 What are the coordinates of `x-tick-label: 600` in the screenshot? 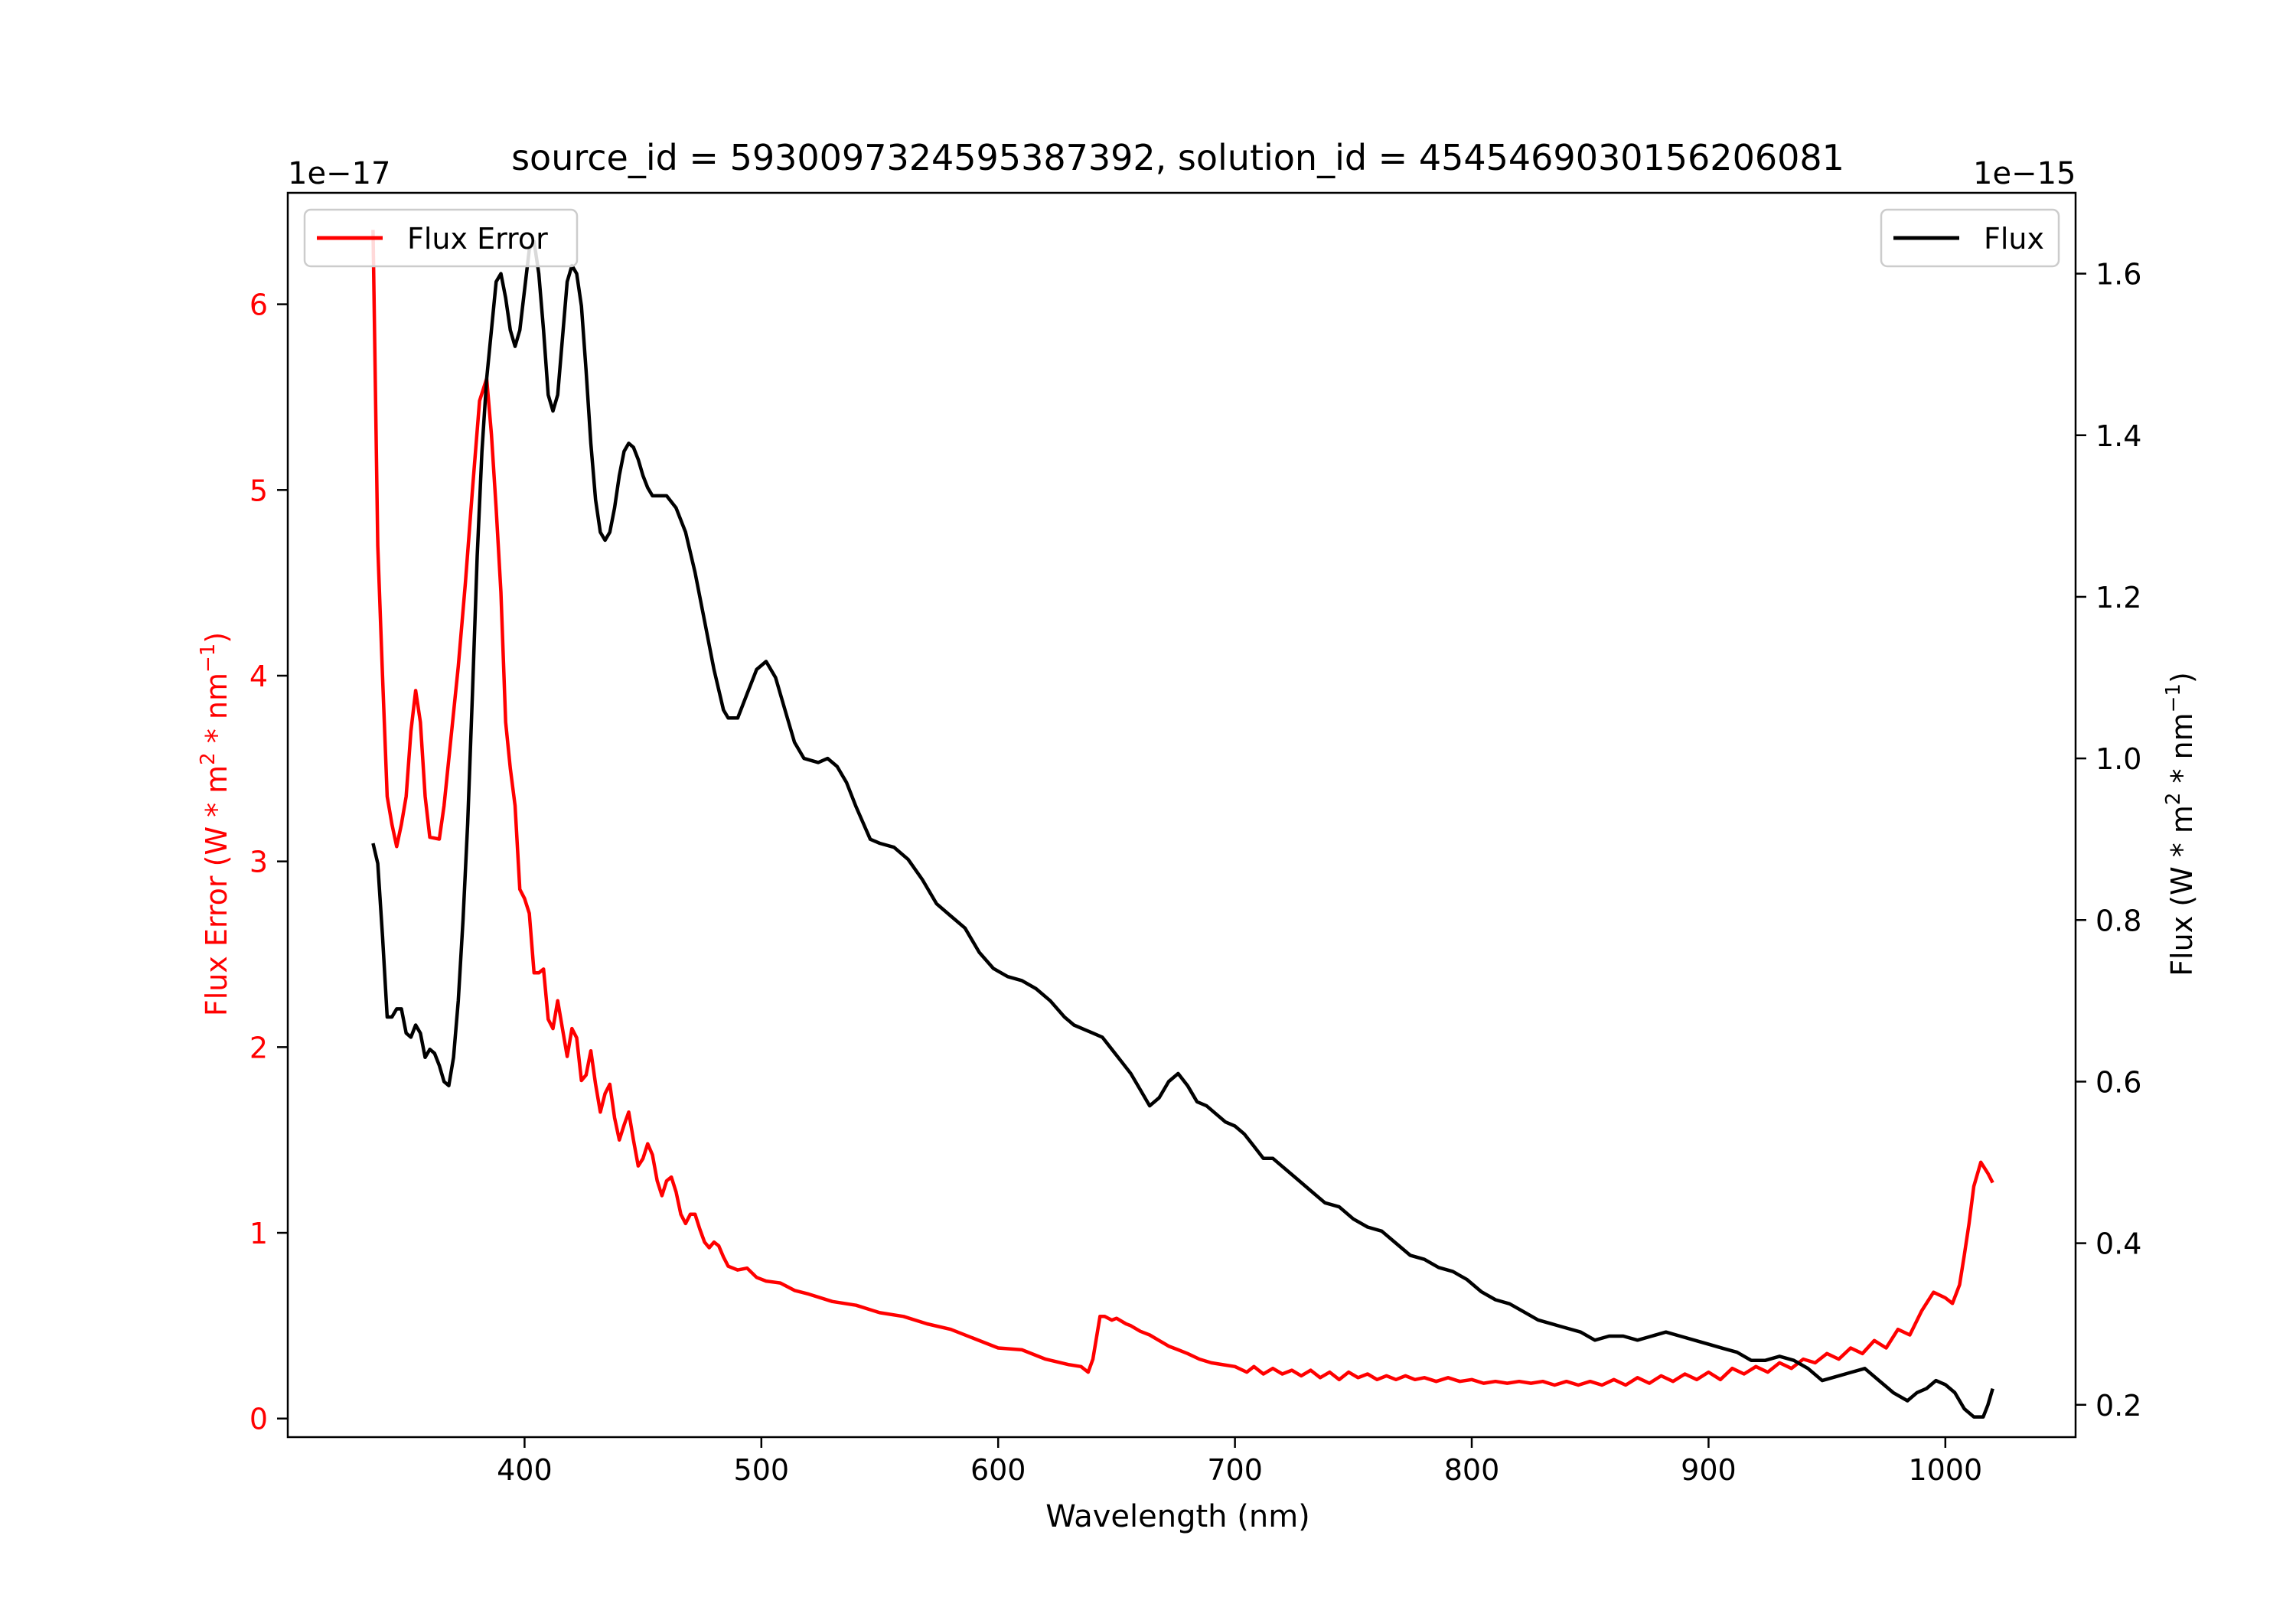 It's located at (998, 1470).